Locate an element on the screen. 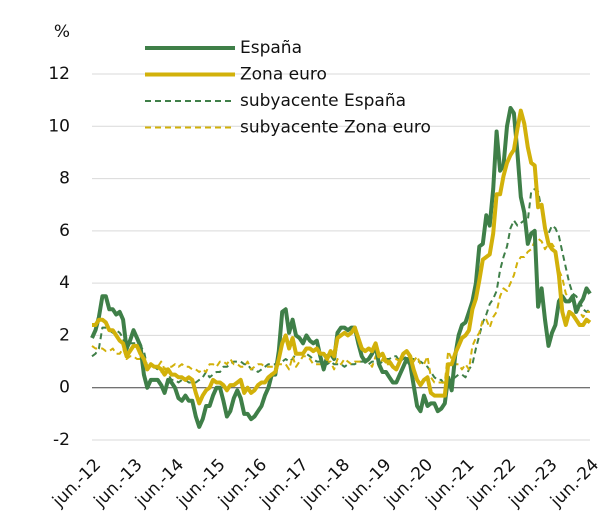 The image size is (605, 525). y-tick-label: 6 is located at coordinates (64, 231).